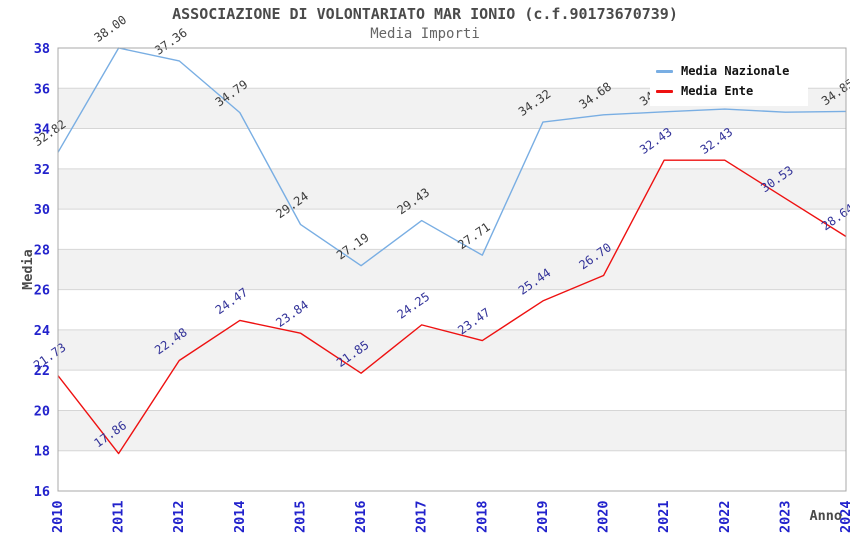 This screenshot has width=850, height=550. I want to click on point-label: 24.25, so click(414, 306).